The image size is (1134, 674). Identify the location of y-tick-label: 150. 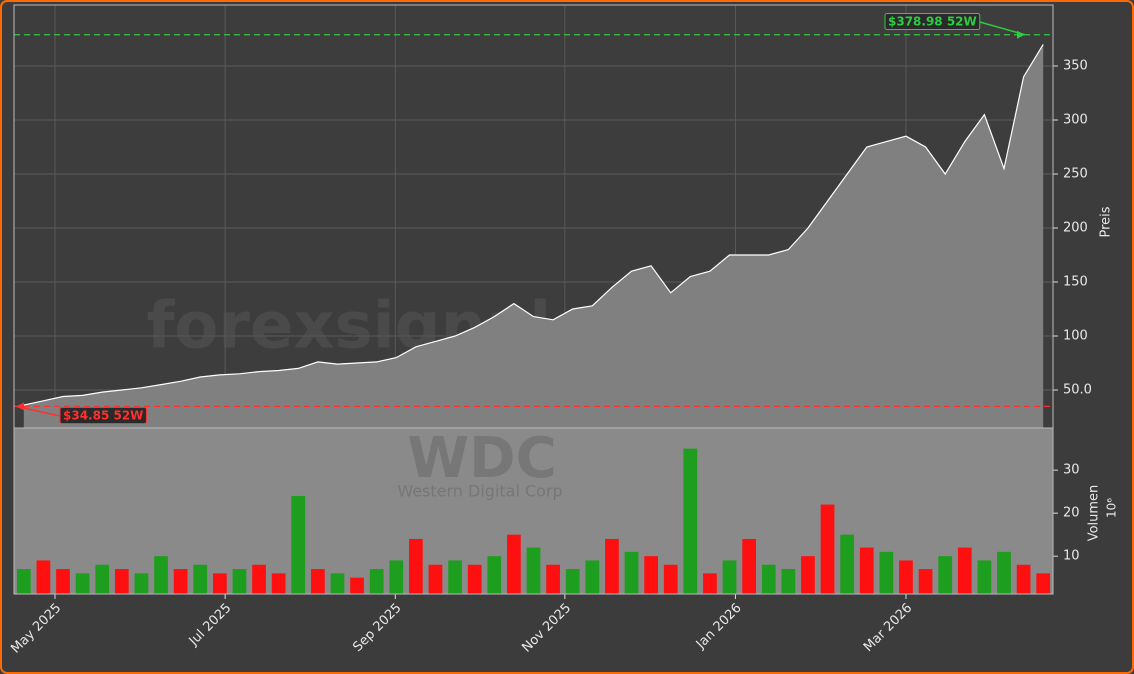
(1075, 281).